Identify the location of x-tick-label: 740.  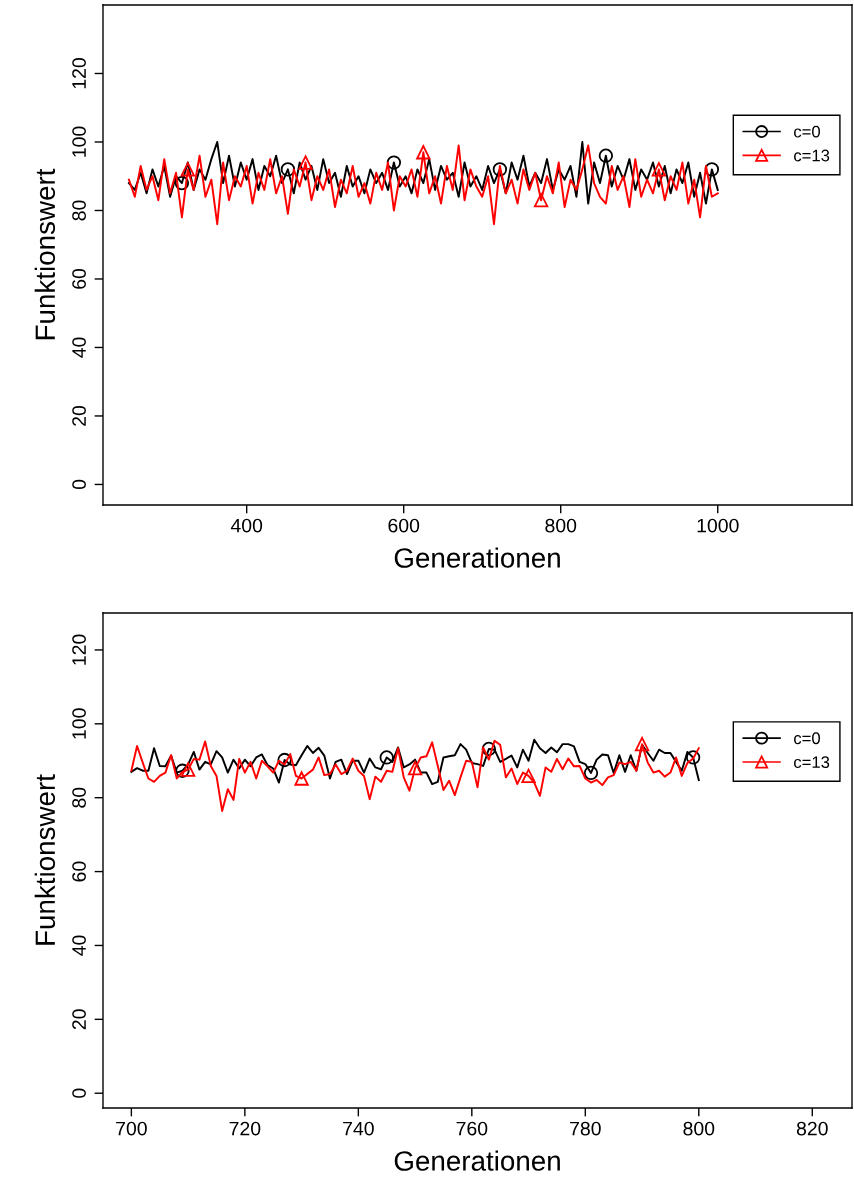
(358, 1128).